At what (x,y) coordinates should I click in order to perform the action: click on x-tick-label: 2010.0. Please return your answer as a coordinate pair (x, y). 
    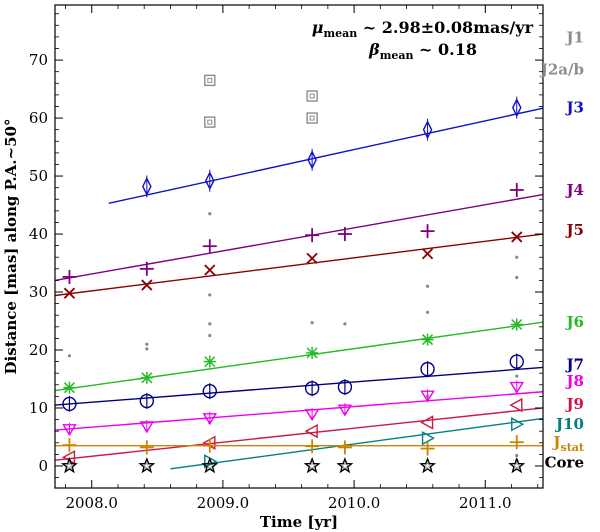
    Looking at the image, I should click on (354, 503).